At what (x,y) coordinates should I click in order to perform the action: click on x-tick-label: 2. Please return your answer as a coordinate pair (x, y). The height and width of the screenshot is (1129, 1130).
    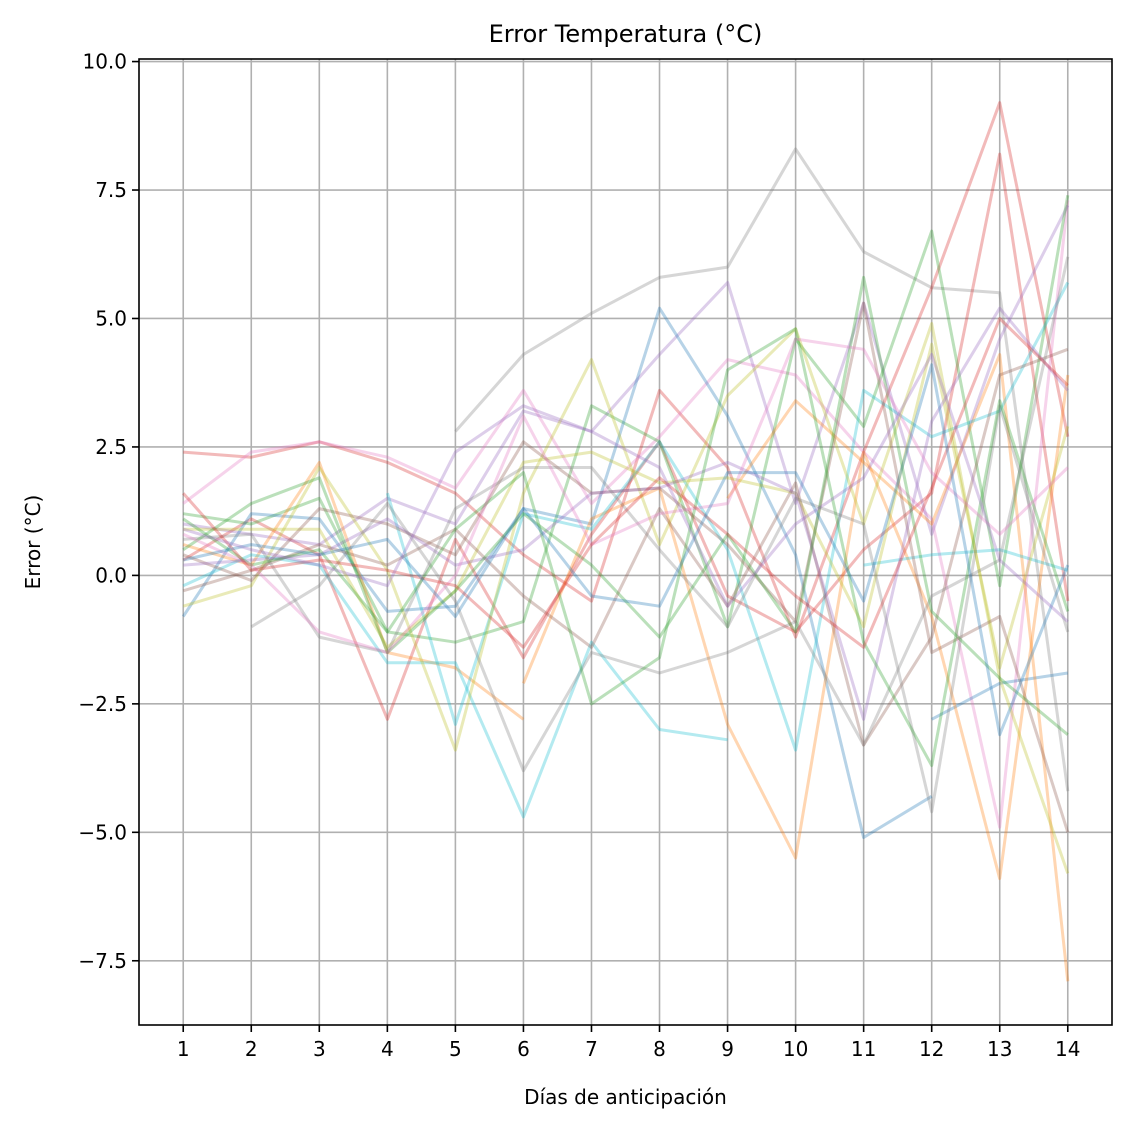
    Looking at the image, I should click on (251, 1049).